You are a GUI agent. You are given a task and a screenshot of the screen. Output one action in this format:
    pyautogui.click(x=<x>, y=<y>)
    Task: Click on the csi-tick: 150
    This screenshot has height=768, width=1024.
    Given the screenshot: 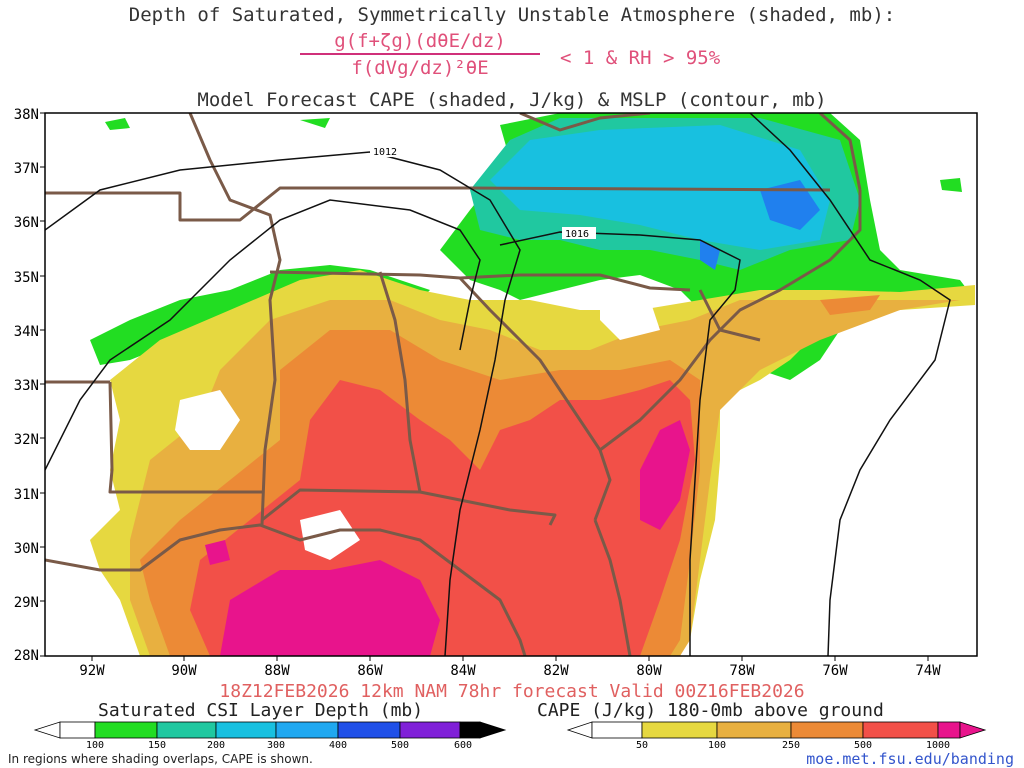 What is the action you would take?
    pyautogui.click(x=157, y=745)
    